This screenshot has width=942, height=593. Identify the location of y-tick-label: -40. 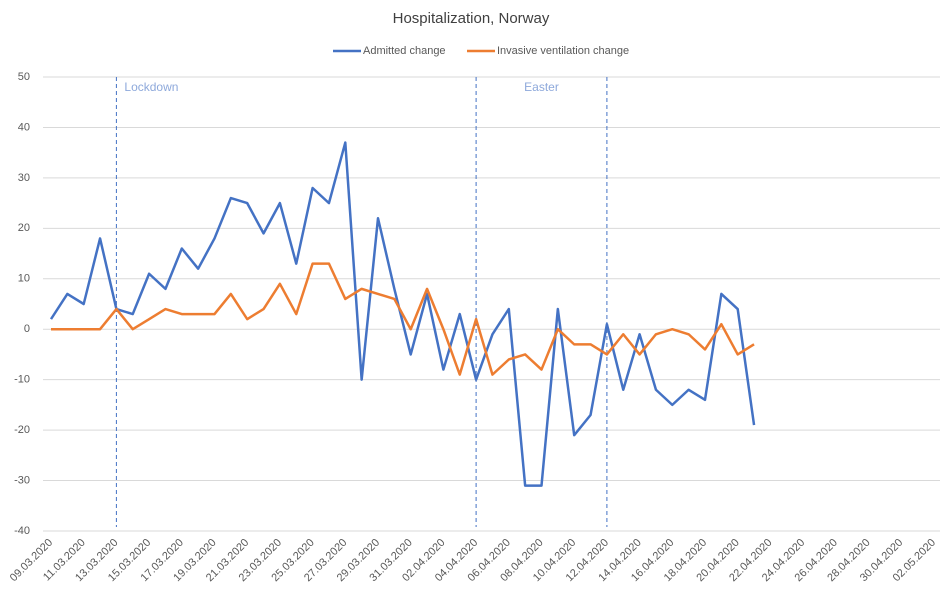
(22, 531).